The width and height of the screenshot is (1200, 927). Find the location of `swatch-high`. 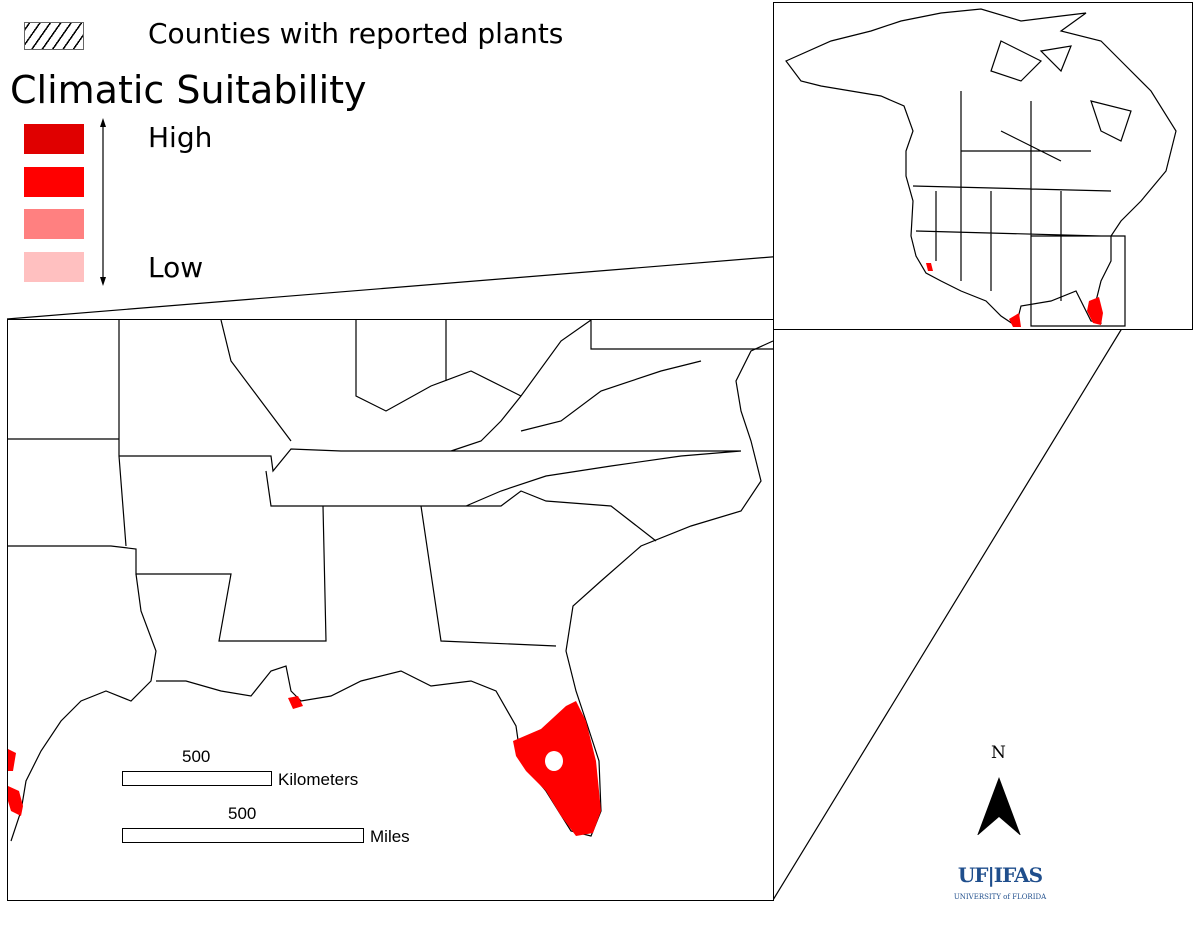

swatch-high is located at coordinates (54, 182).